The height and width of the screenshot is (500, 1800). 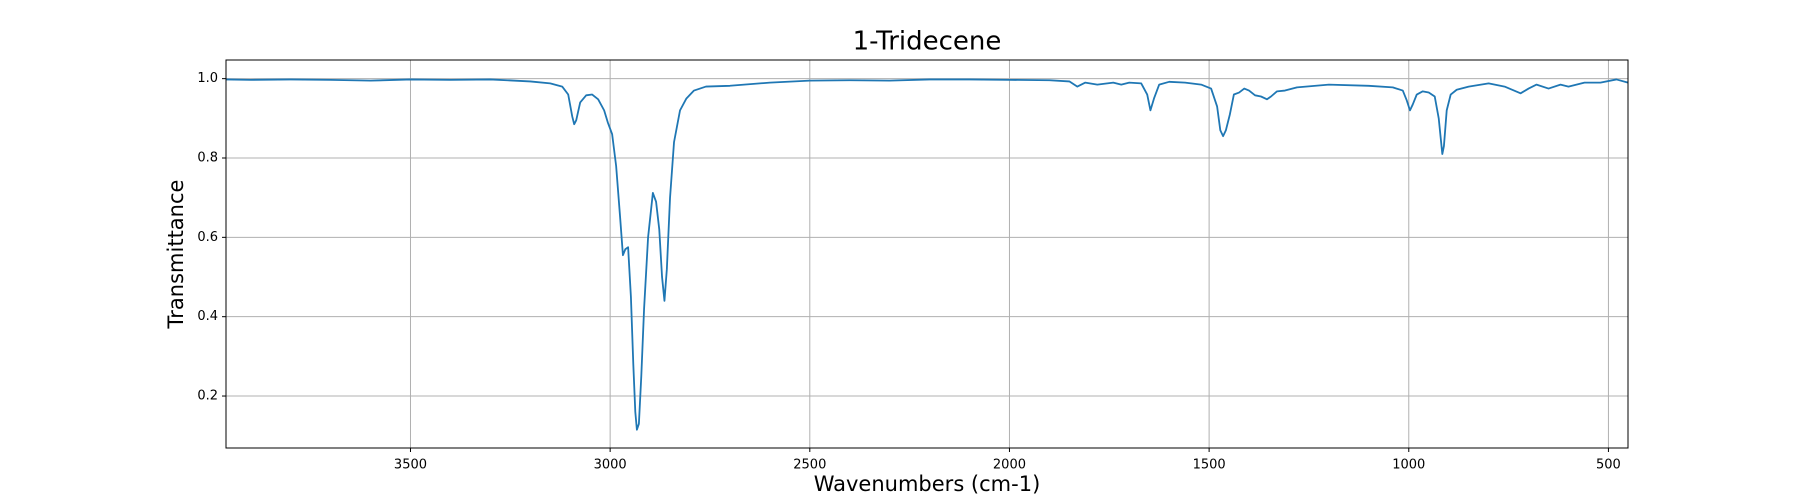 I want to click on x-tick-label: 500, so click(x=1608, y=465).